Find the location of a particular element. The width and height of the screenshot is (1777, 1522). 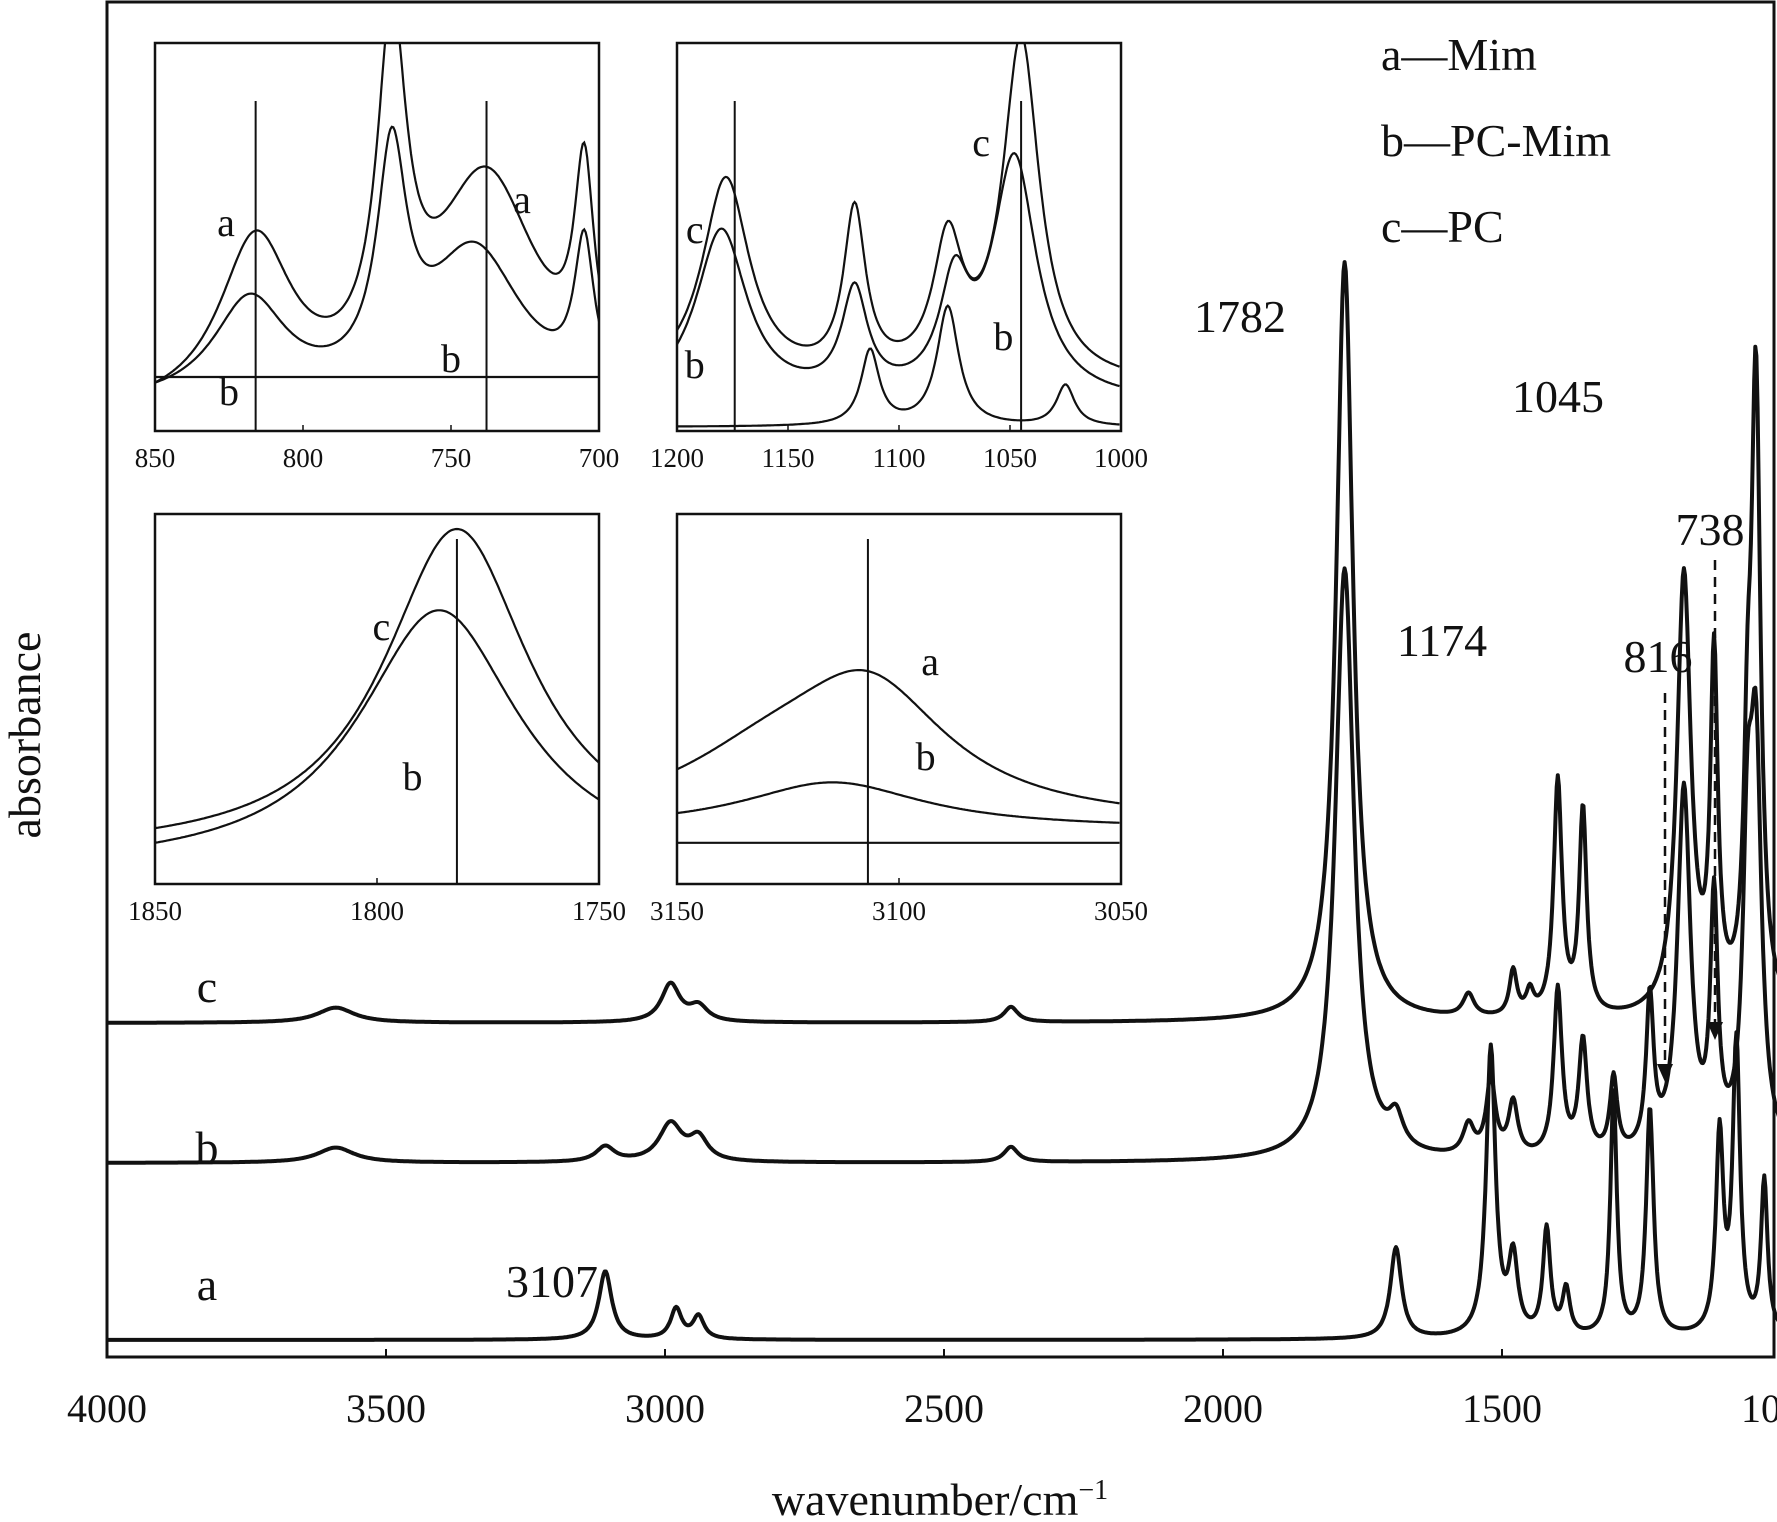

inset-4-series-b is located at coordinates (898, 802).